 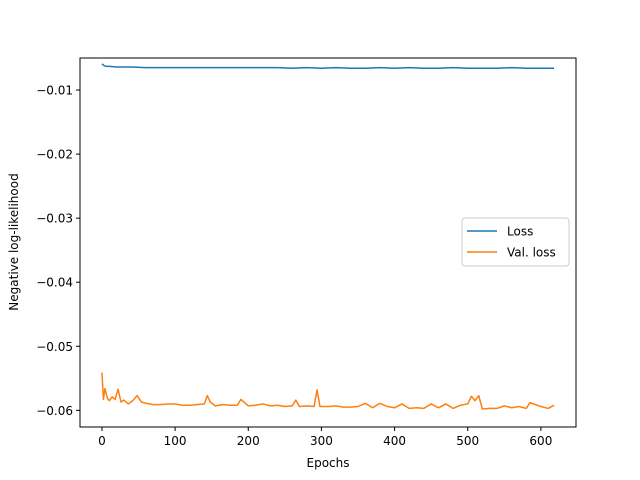 I want to click on y-tick-label: −0.03, so click(x=54, y=219).